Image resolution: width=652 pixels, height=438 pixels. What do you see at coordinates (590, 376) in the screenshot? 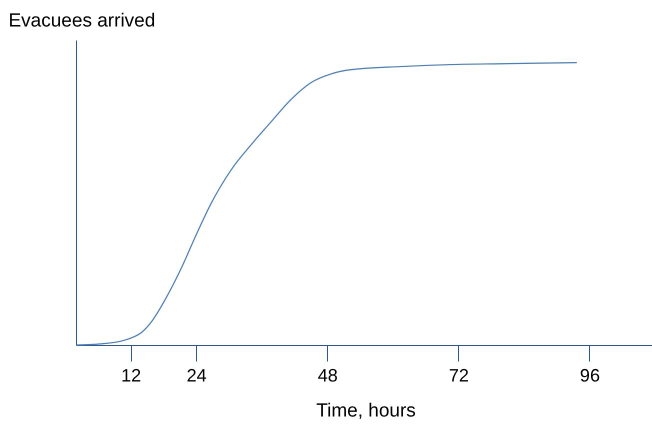
I see `x-tick-label: 96` at bounding box center [590, 376].